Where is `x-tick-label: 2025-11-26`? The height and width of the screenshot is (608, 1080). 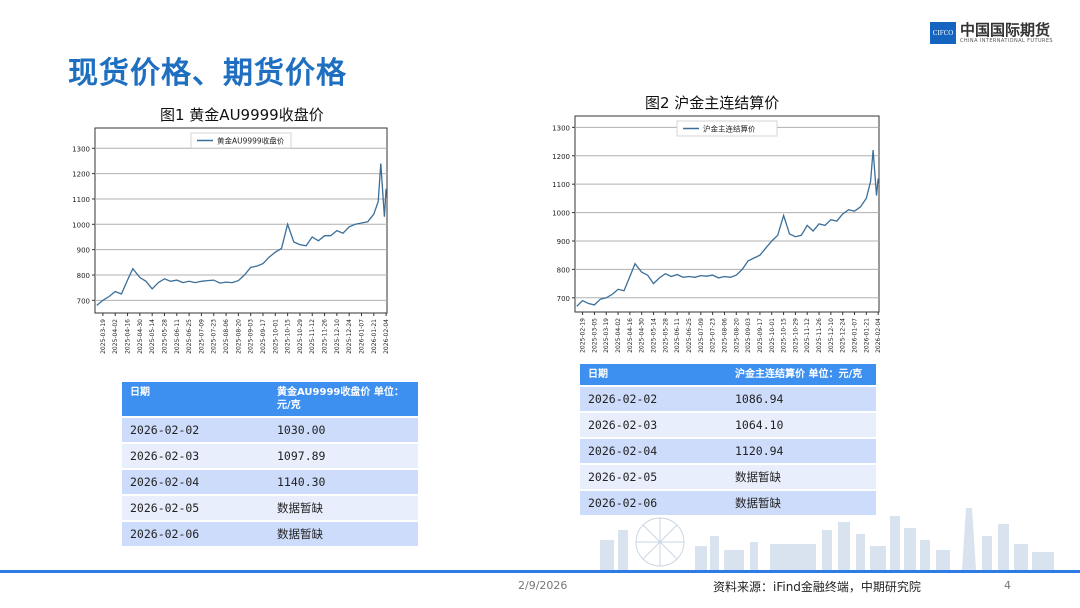 x-tick-label: 2025-11-26 is located at coordinates (819, 335).